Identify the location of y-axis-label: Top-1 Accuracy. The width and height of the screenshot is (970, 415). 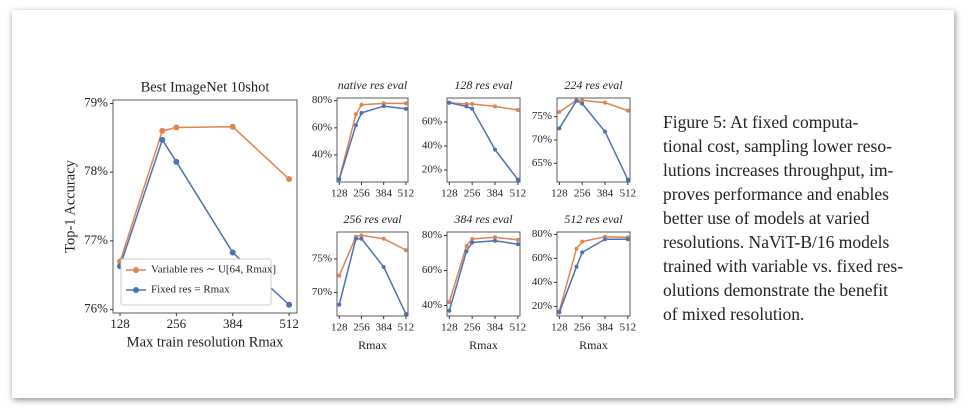
(70, 206).